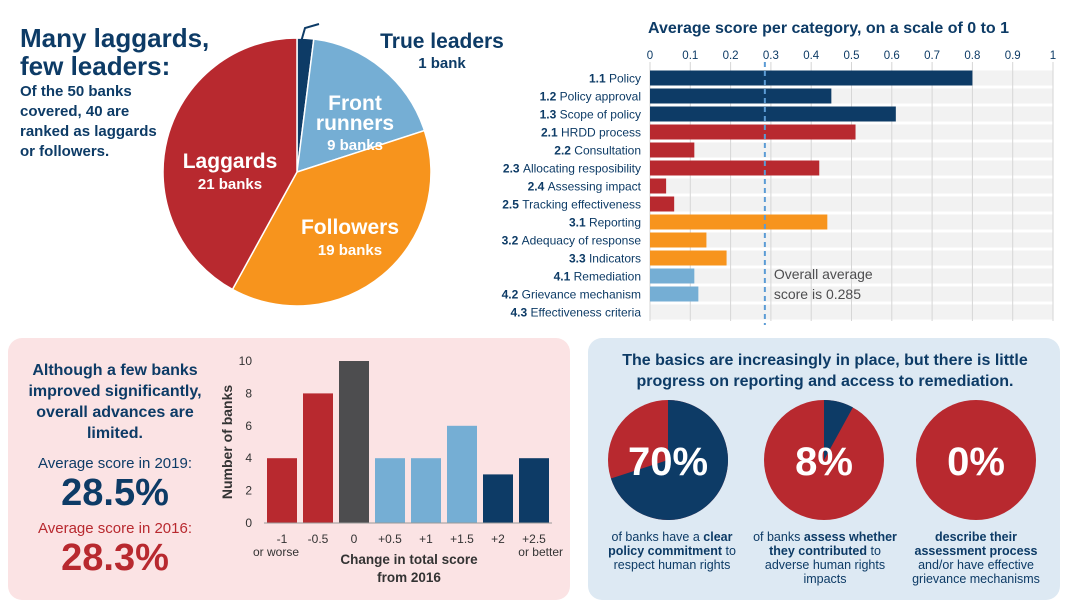  Describe the element at coordinates (230, 184) in the screenshot. I see `pie-label-3-1: 21 banks` at that location.